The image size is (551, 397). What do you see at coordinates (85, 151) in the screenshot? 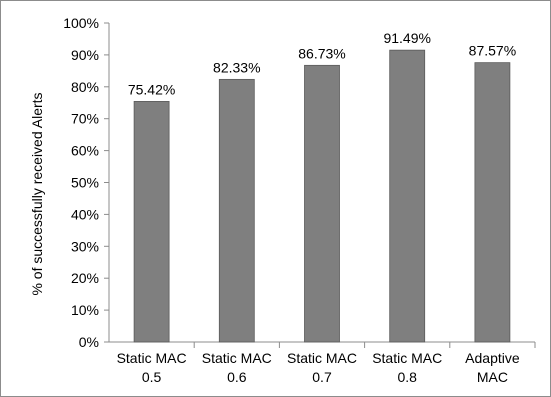
I see `y-tick-label: 60%` at bounding box center [85, 151].